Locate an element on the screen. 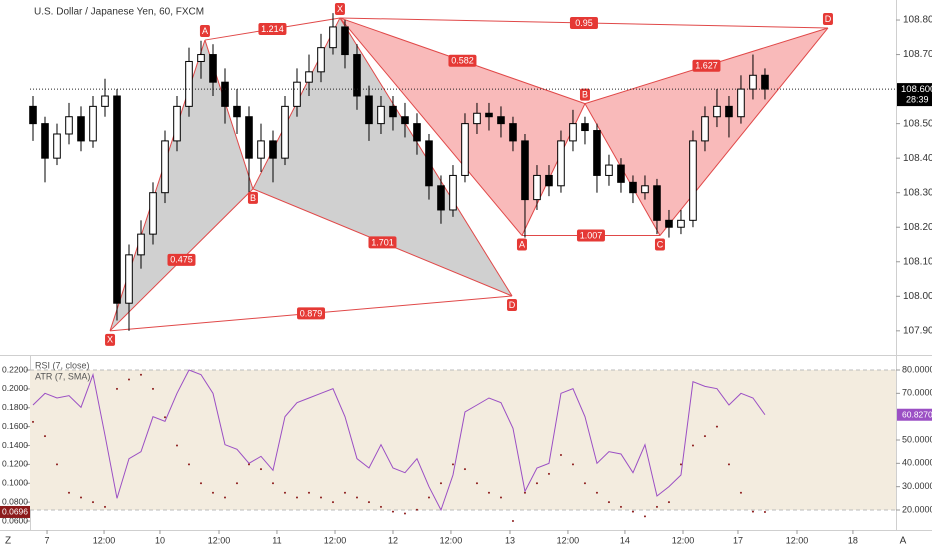  point-label: X is located at coordinates (110, 340).